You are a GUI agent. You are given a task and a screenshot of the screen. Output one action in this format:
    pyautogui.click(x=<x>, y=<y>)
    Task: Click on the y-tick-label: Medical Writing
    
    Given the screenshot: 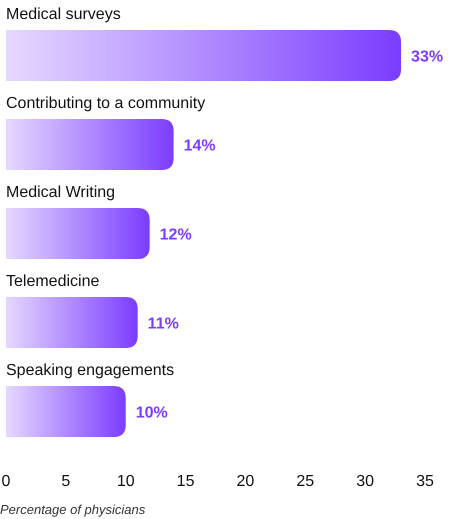 What is the action you would take?
    pyautogui.click(x=61, y=192)
    